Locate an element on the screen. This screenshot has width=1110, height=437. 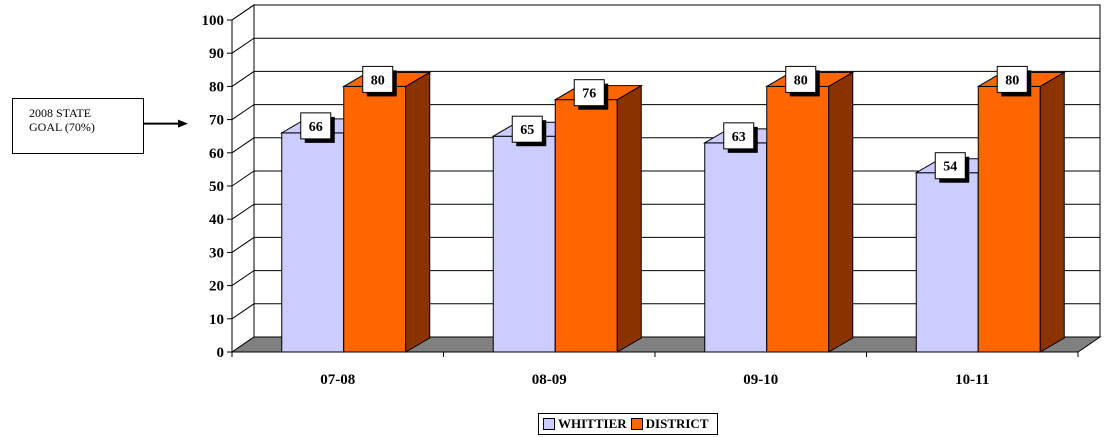
legend-item-district: DISTRICT is located at coordinates (669, 424).